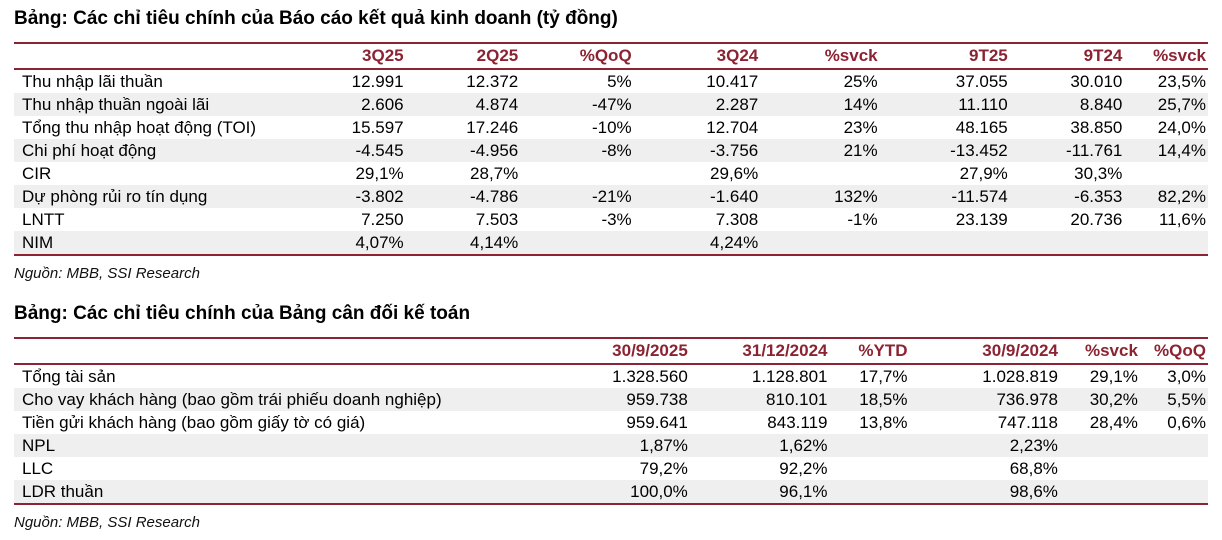 The width and height of the screenshot is (1222, 540). Describe the element at coordinates (1096, 219) in the screenshot. I see `cell-value: 20.736` at that location.